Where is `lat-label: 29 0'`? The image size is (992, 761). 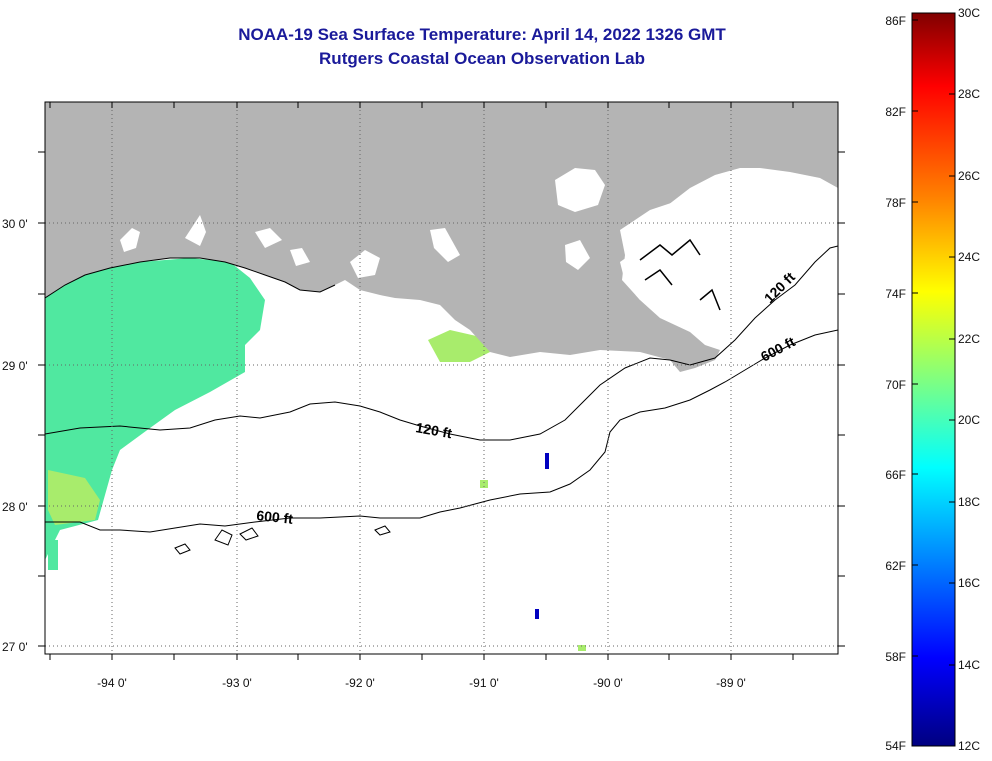
lat-label: 29 0' is located at coordinates (15, 366).